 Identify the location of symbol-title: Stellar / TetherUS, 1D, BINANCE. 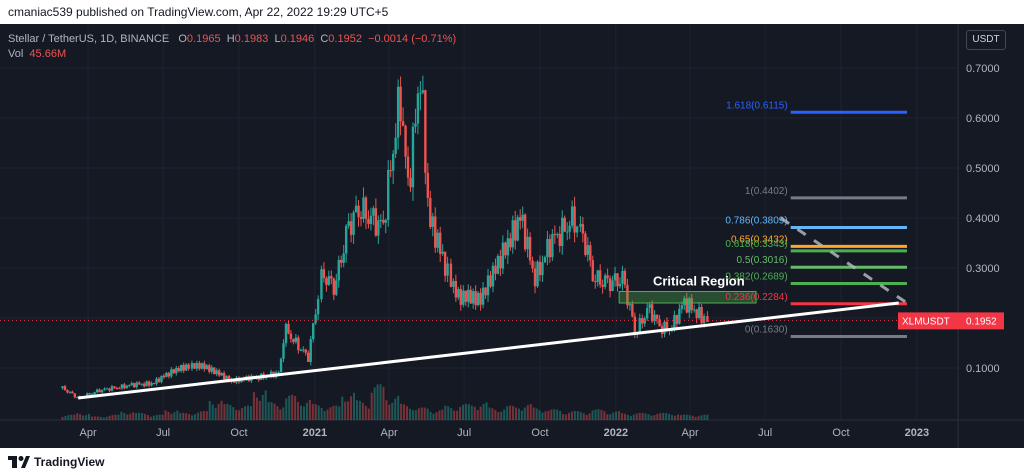
(89, 39).